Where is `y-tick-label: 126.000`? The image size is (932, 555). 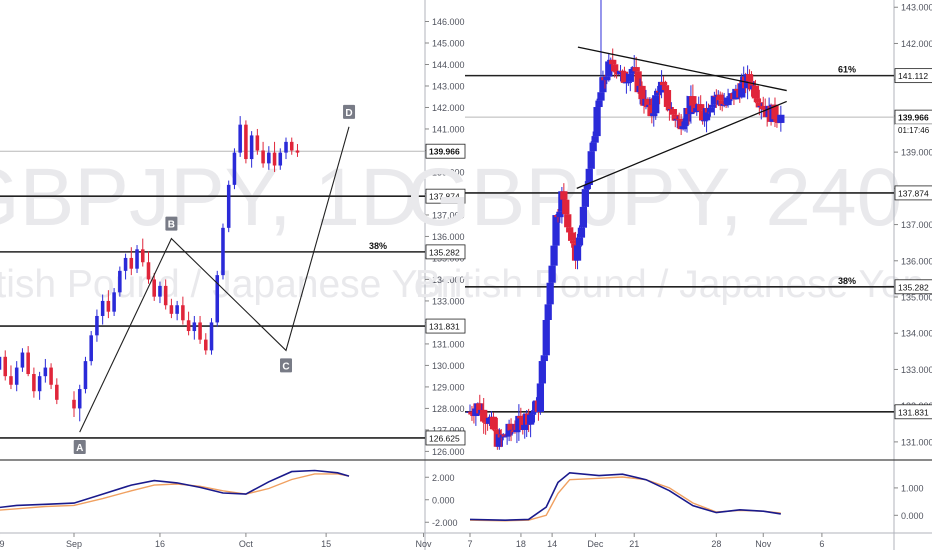 y-tick-label: 126.000 is located at coordinates (448, 452).